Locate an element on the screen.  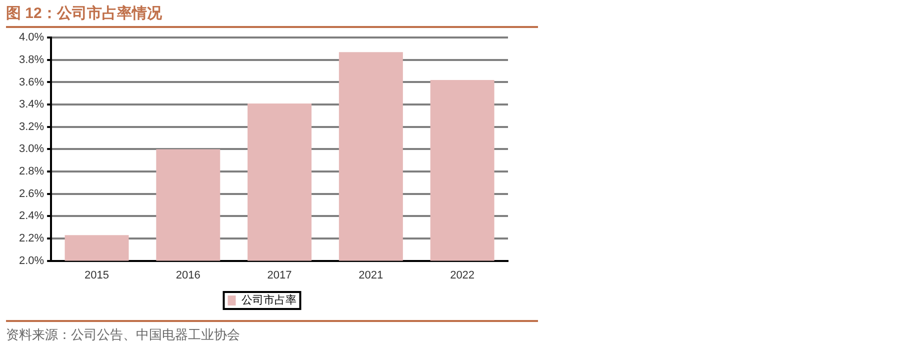
y-tick-label: 3.8% is located at coordinates (31, 60).